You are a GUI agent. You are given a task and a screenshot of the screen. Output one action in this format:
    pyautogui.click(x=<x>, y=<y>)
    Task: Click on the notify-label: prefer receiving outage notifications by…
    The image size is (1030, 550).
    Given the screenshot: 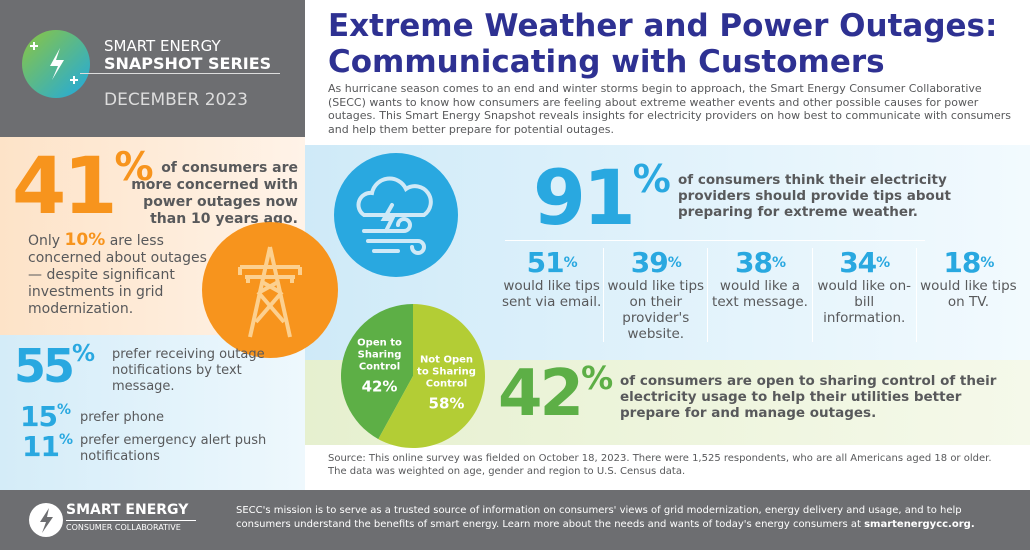 What is the action you would take?
    pyautogui.click(x=188, y=370)
    